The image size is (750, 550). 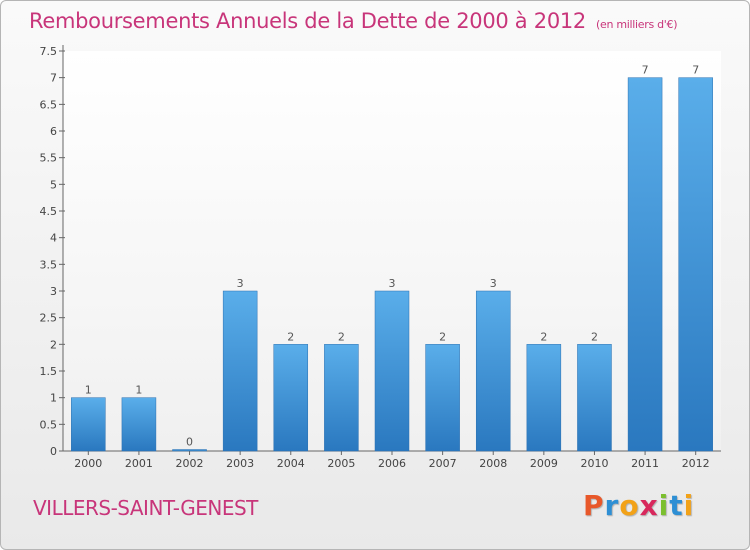 I want to click on y-tick-label: 1, so click(x=53, y=398).